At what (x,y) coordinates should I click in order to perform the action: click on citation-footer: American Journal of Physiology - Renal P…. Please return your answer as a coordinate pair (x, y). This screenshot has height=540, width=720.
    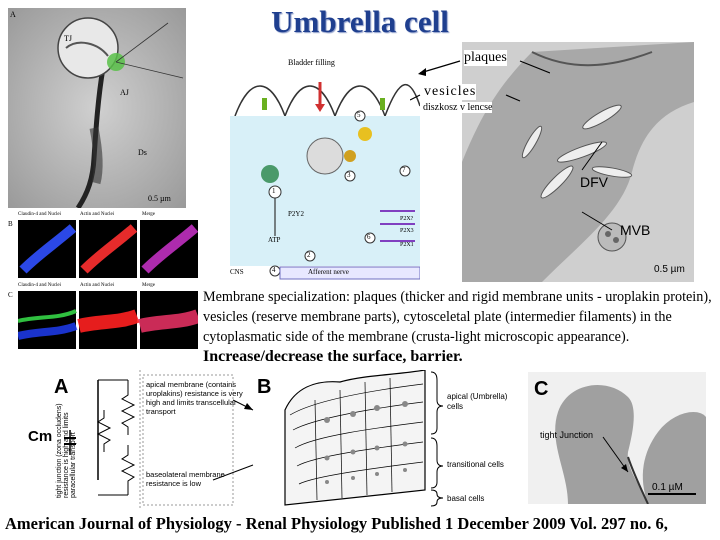
    Looking at the image, I should click on (336, 523).